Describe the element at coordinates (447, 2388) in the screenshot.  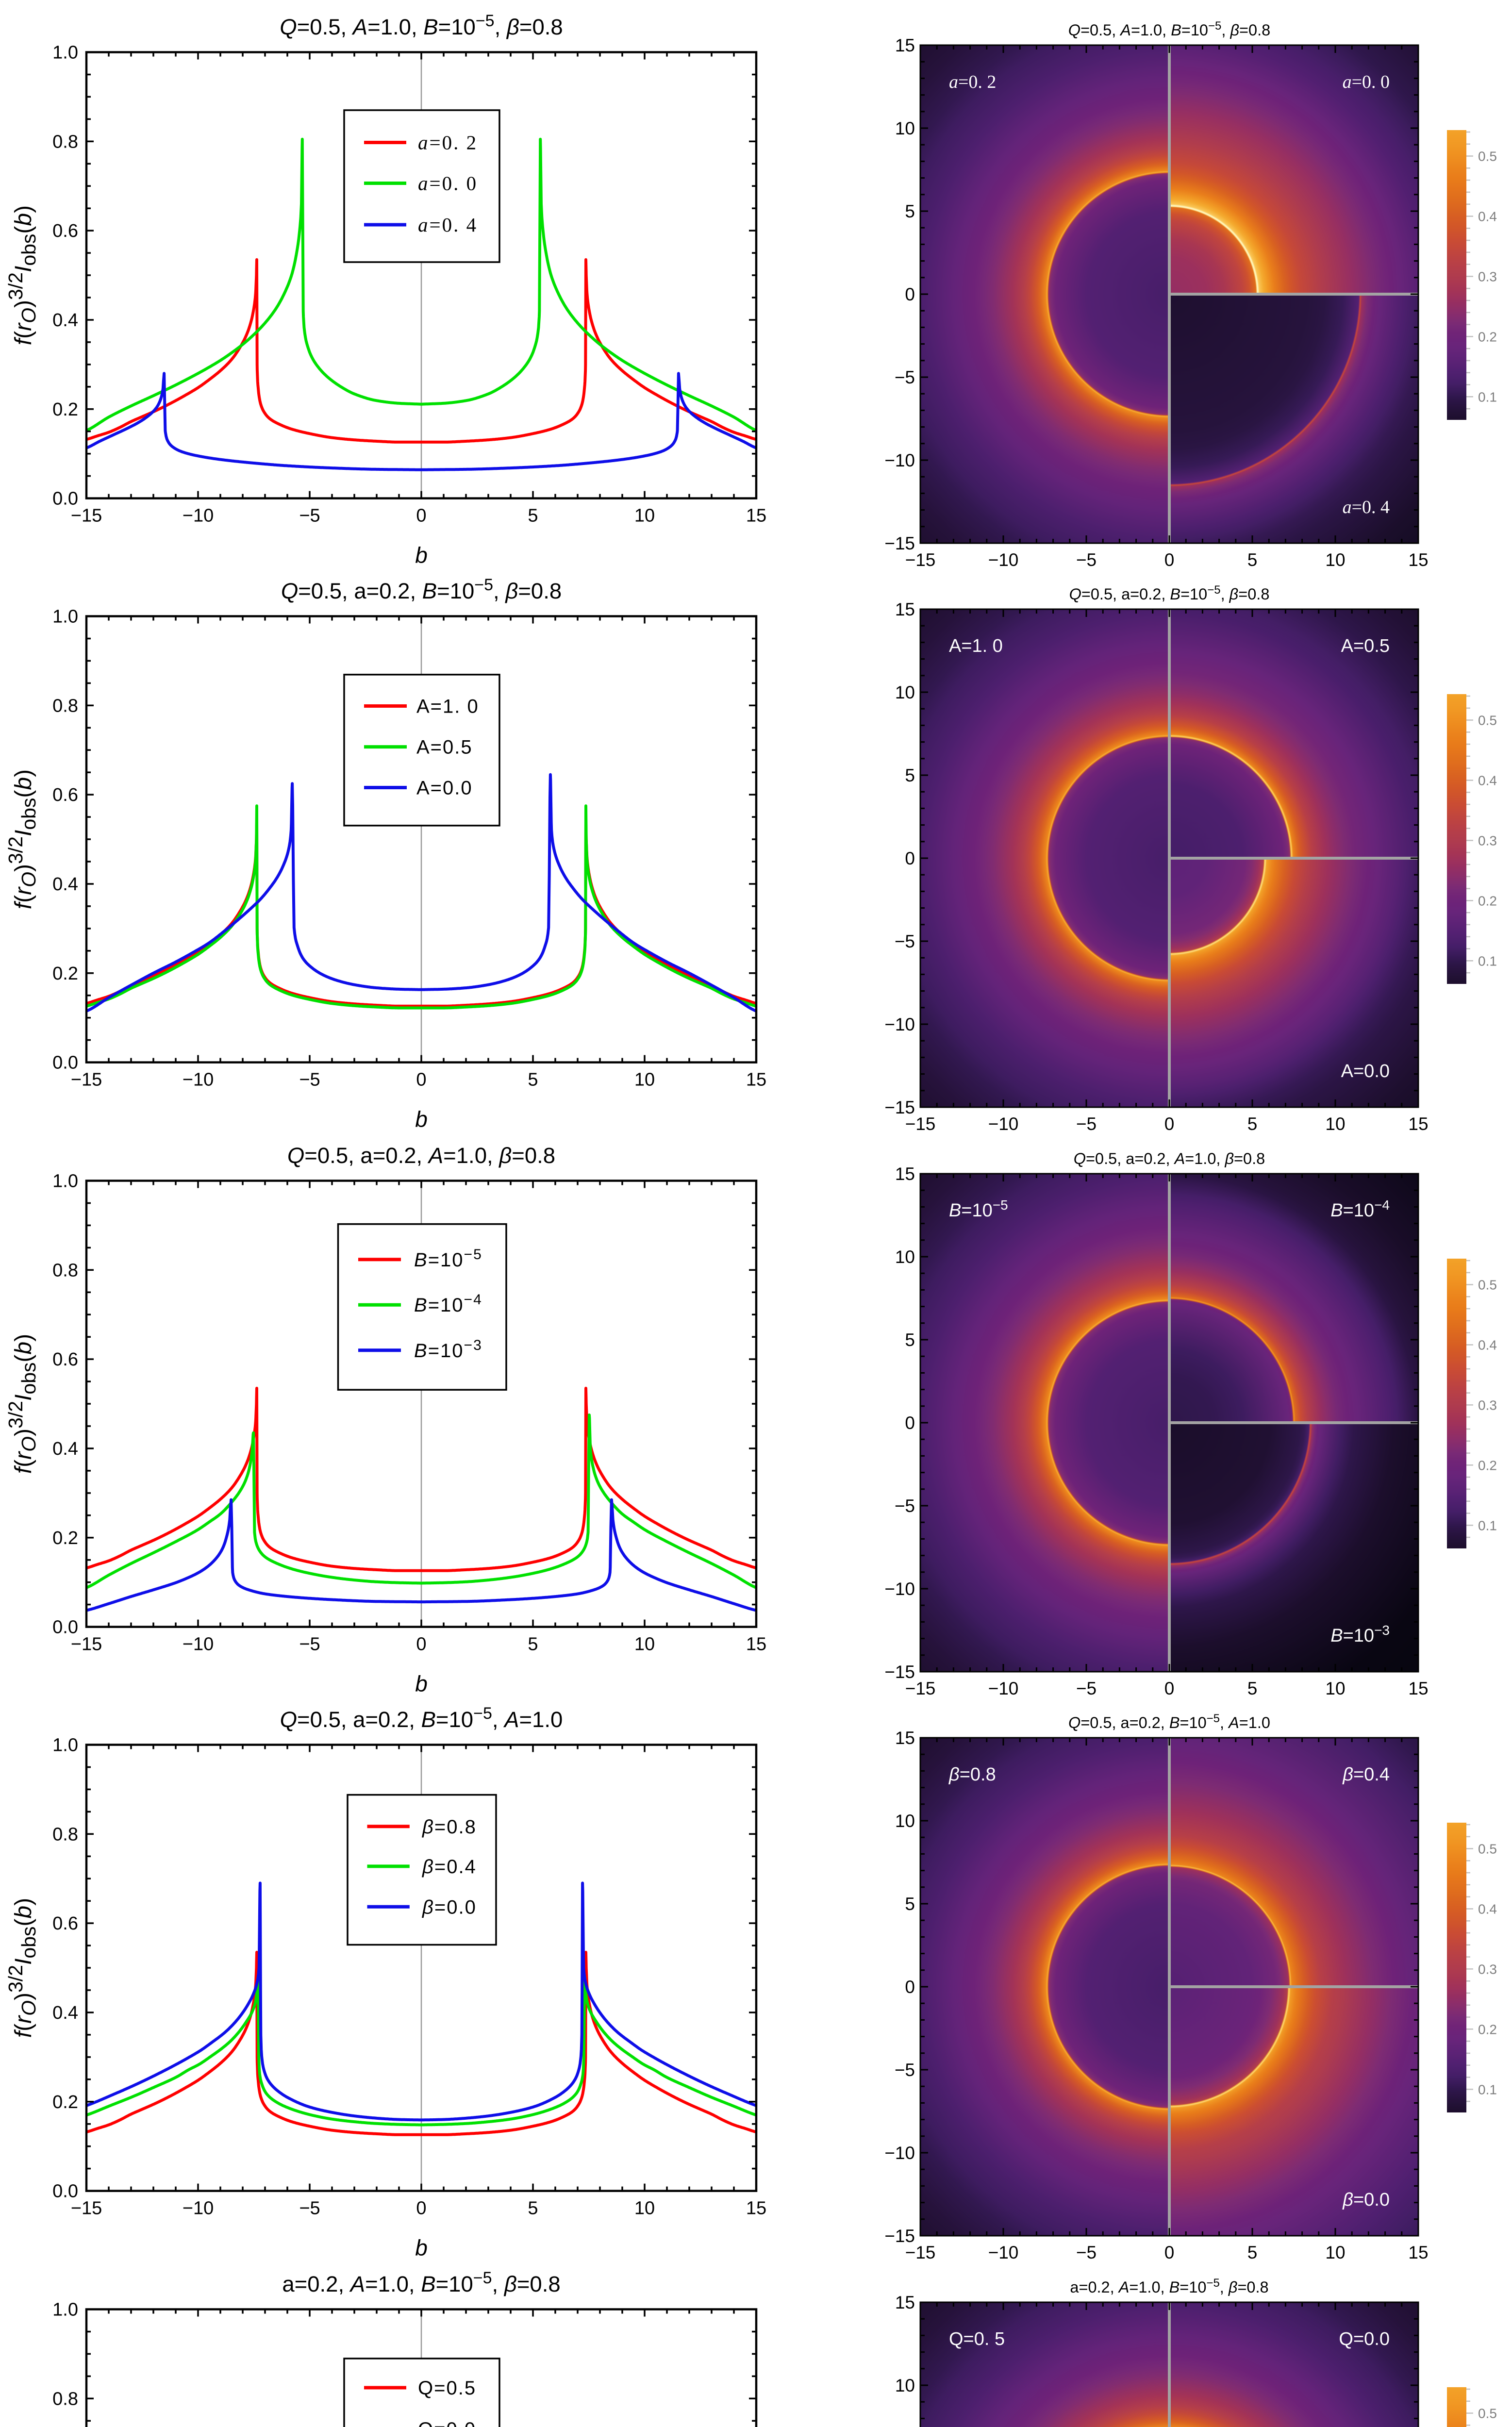
I see `svg-text: Q=0.5` at that location.